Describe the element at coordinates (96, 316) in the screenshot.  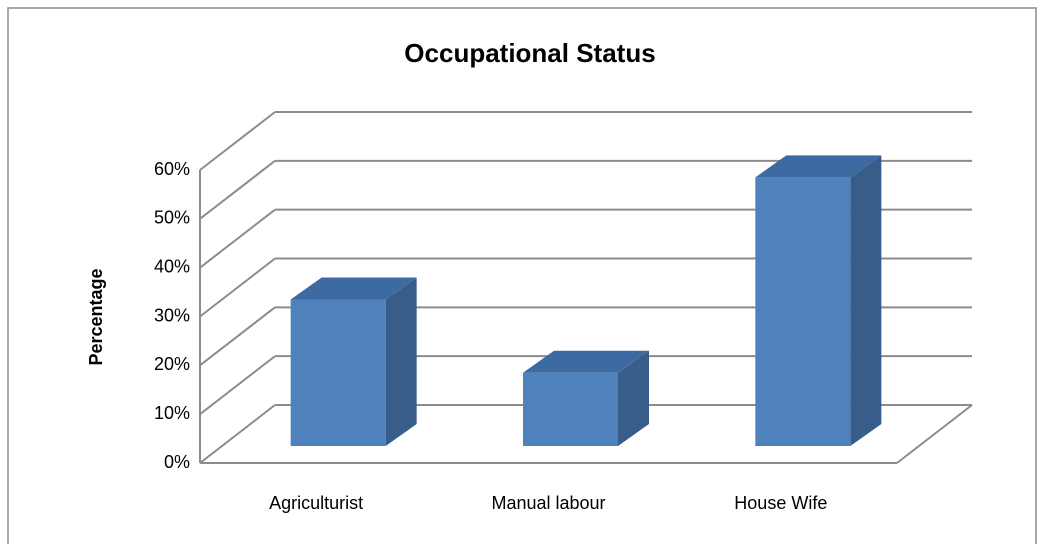
I see `y-axis-label: Percentage` at that location.